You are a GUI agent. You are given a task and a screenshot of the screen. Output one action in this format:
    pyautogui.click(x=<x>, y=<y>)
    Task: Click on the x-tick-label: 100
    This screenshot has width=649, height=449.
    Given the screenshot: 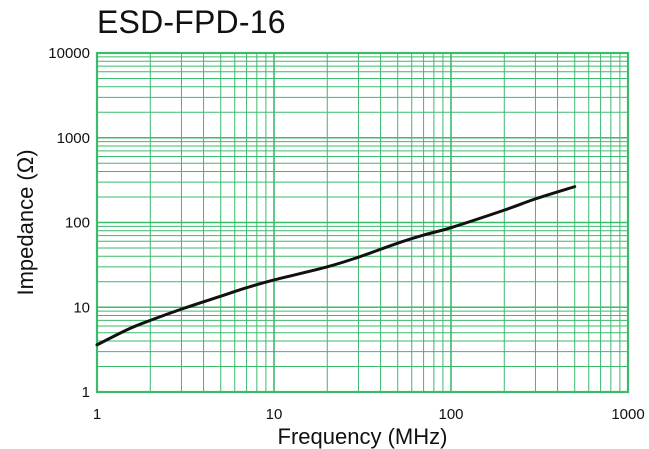 What is the action you would take?
    pyautogui.click(x=450, y=414)
    